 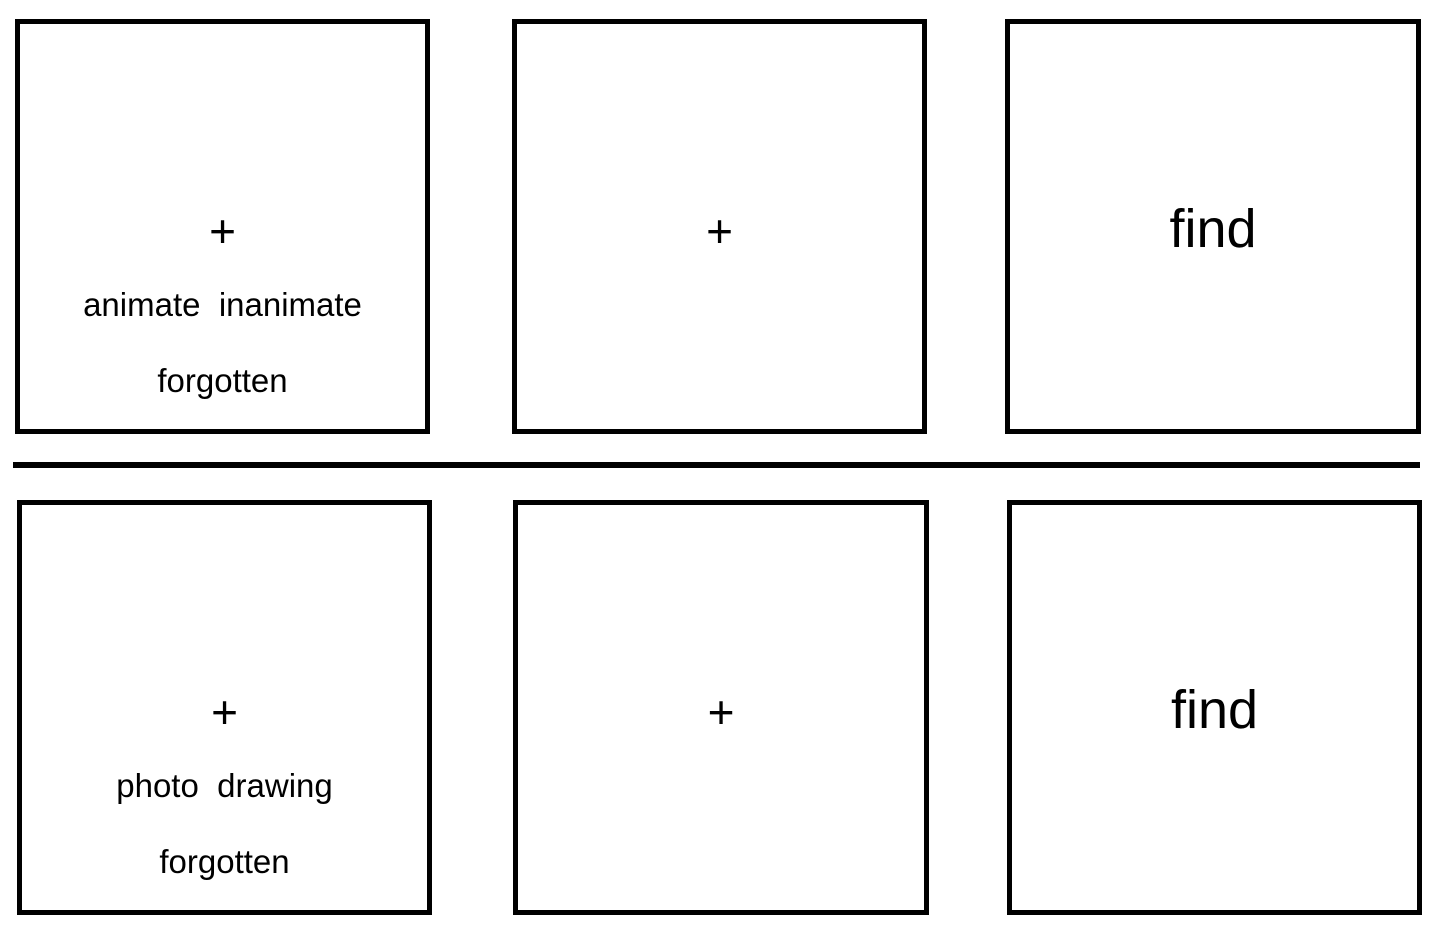 What do you see at coordinates (224, 785) in the screenshot?
I see `bottom-category-labels: photo drawing` at bounding box center [224, 785].